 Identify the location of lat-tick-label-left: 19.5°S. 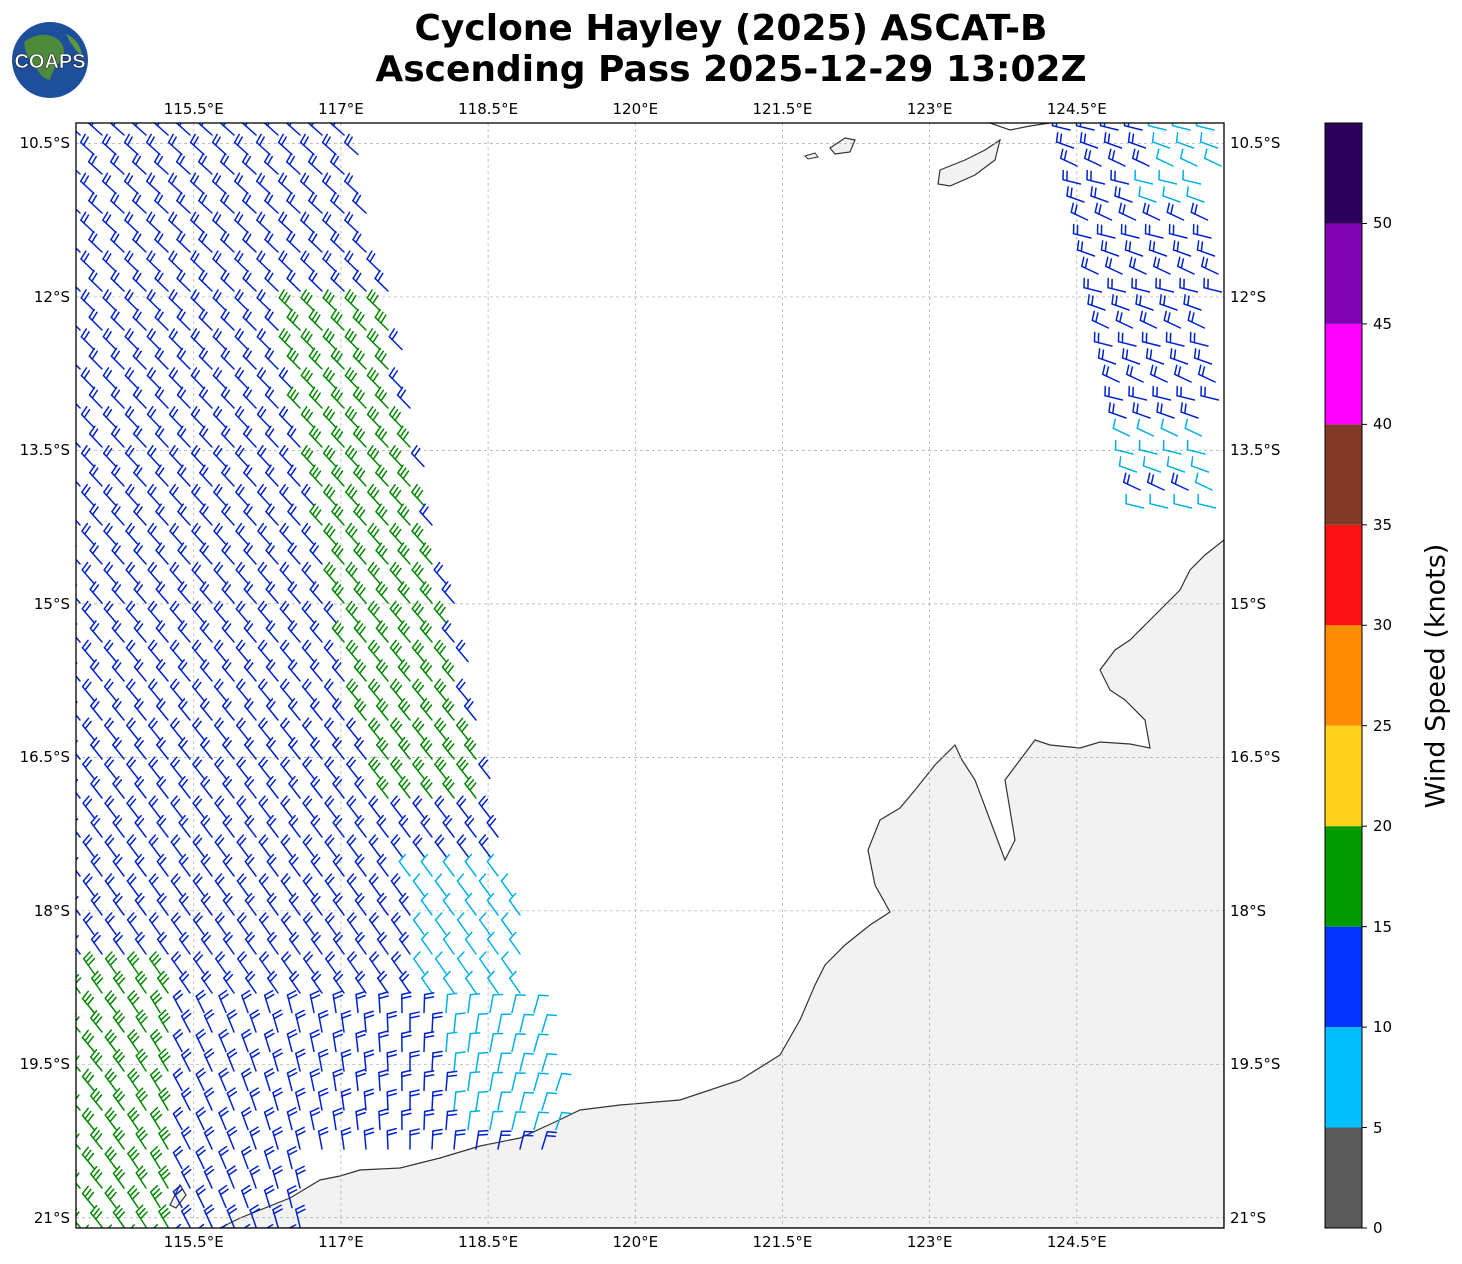
(44, 1064).